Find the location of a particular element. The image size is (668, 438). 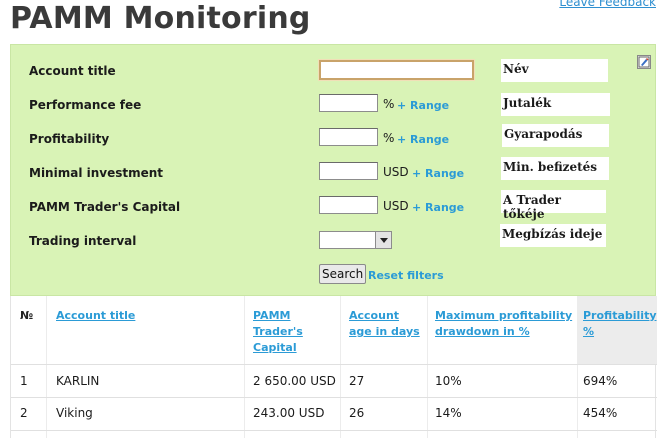

search-button: Search is located at coordinates (343, 274).